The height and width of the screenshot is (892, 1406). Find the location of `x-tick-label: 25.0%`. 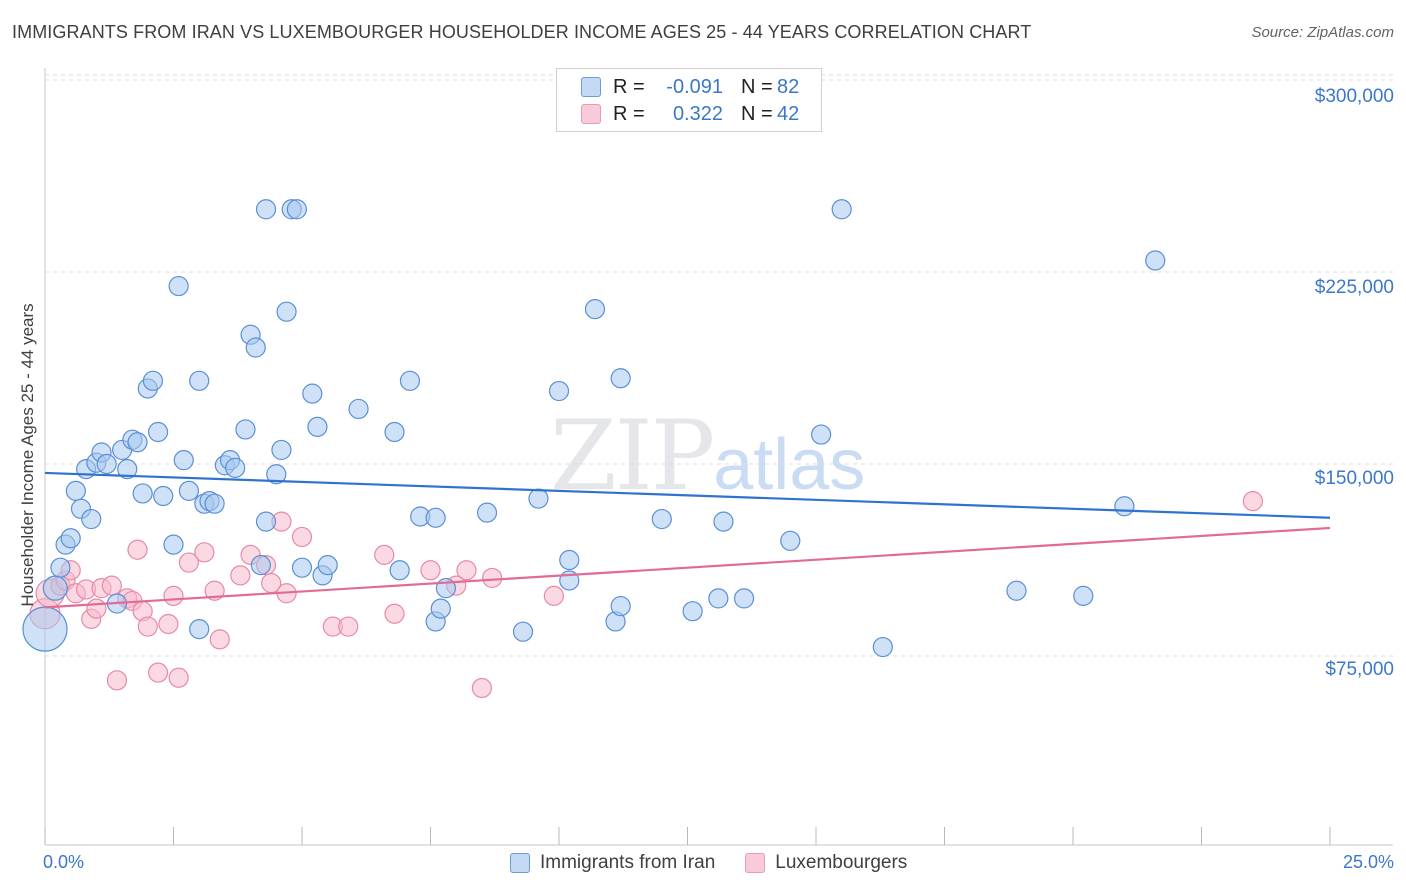

x-tick-label: 25.0% is located at coordinates (1368, 862).